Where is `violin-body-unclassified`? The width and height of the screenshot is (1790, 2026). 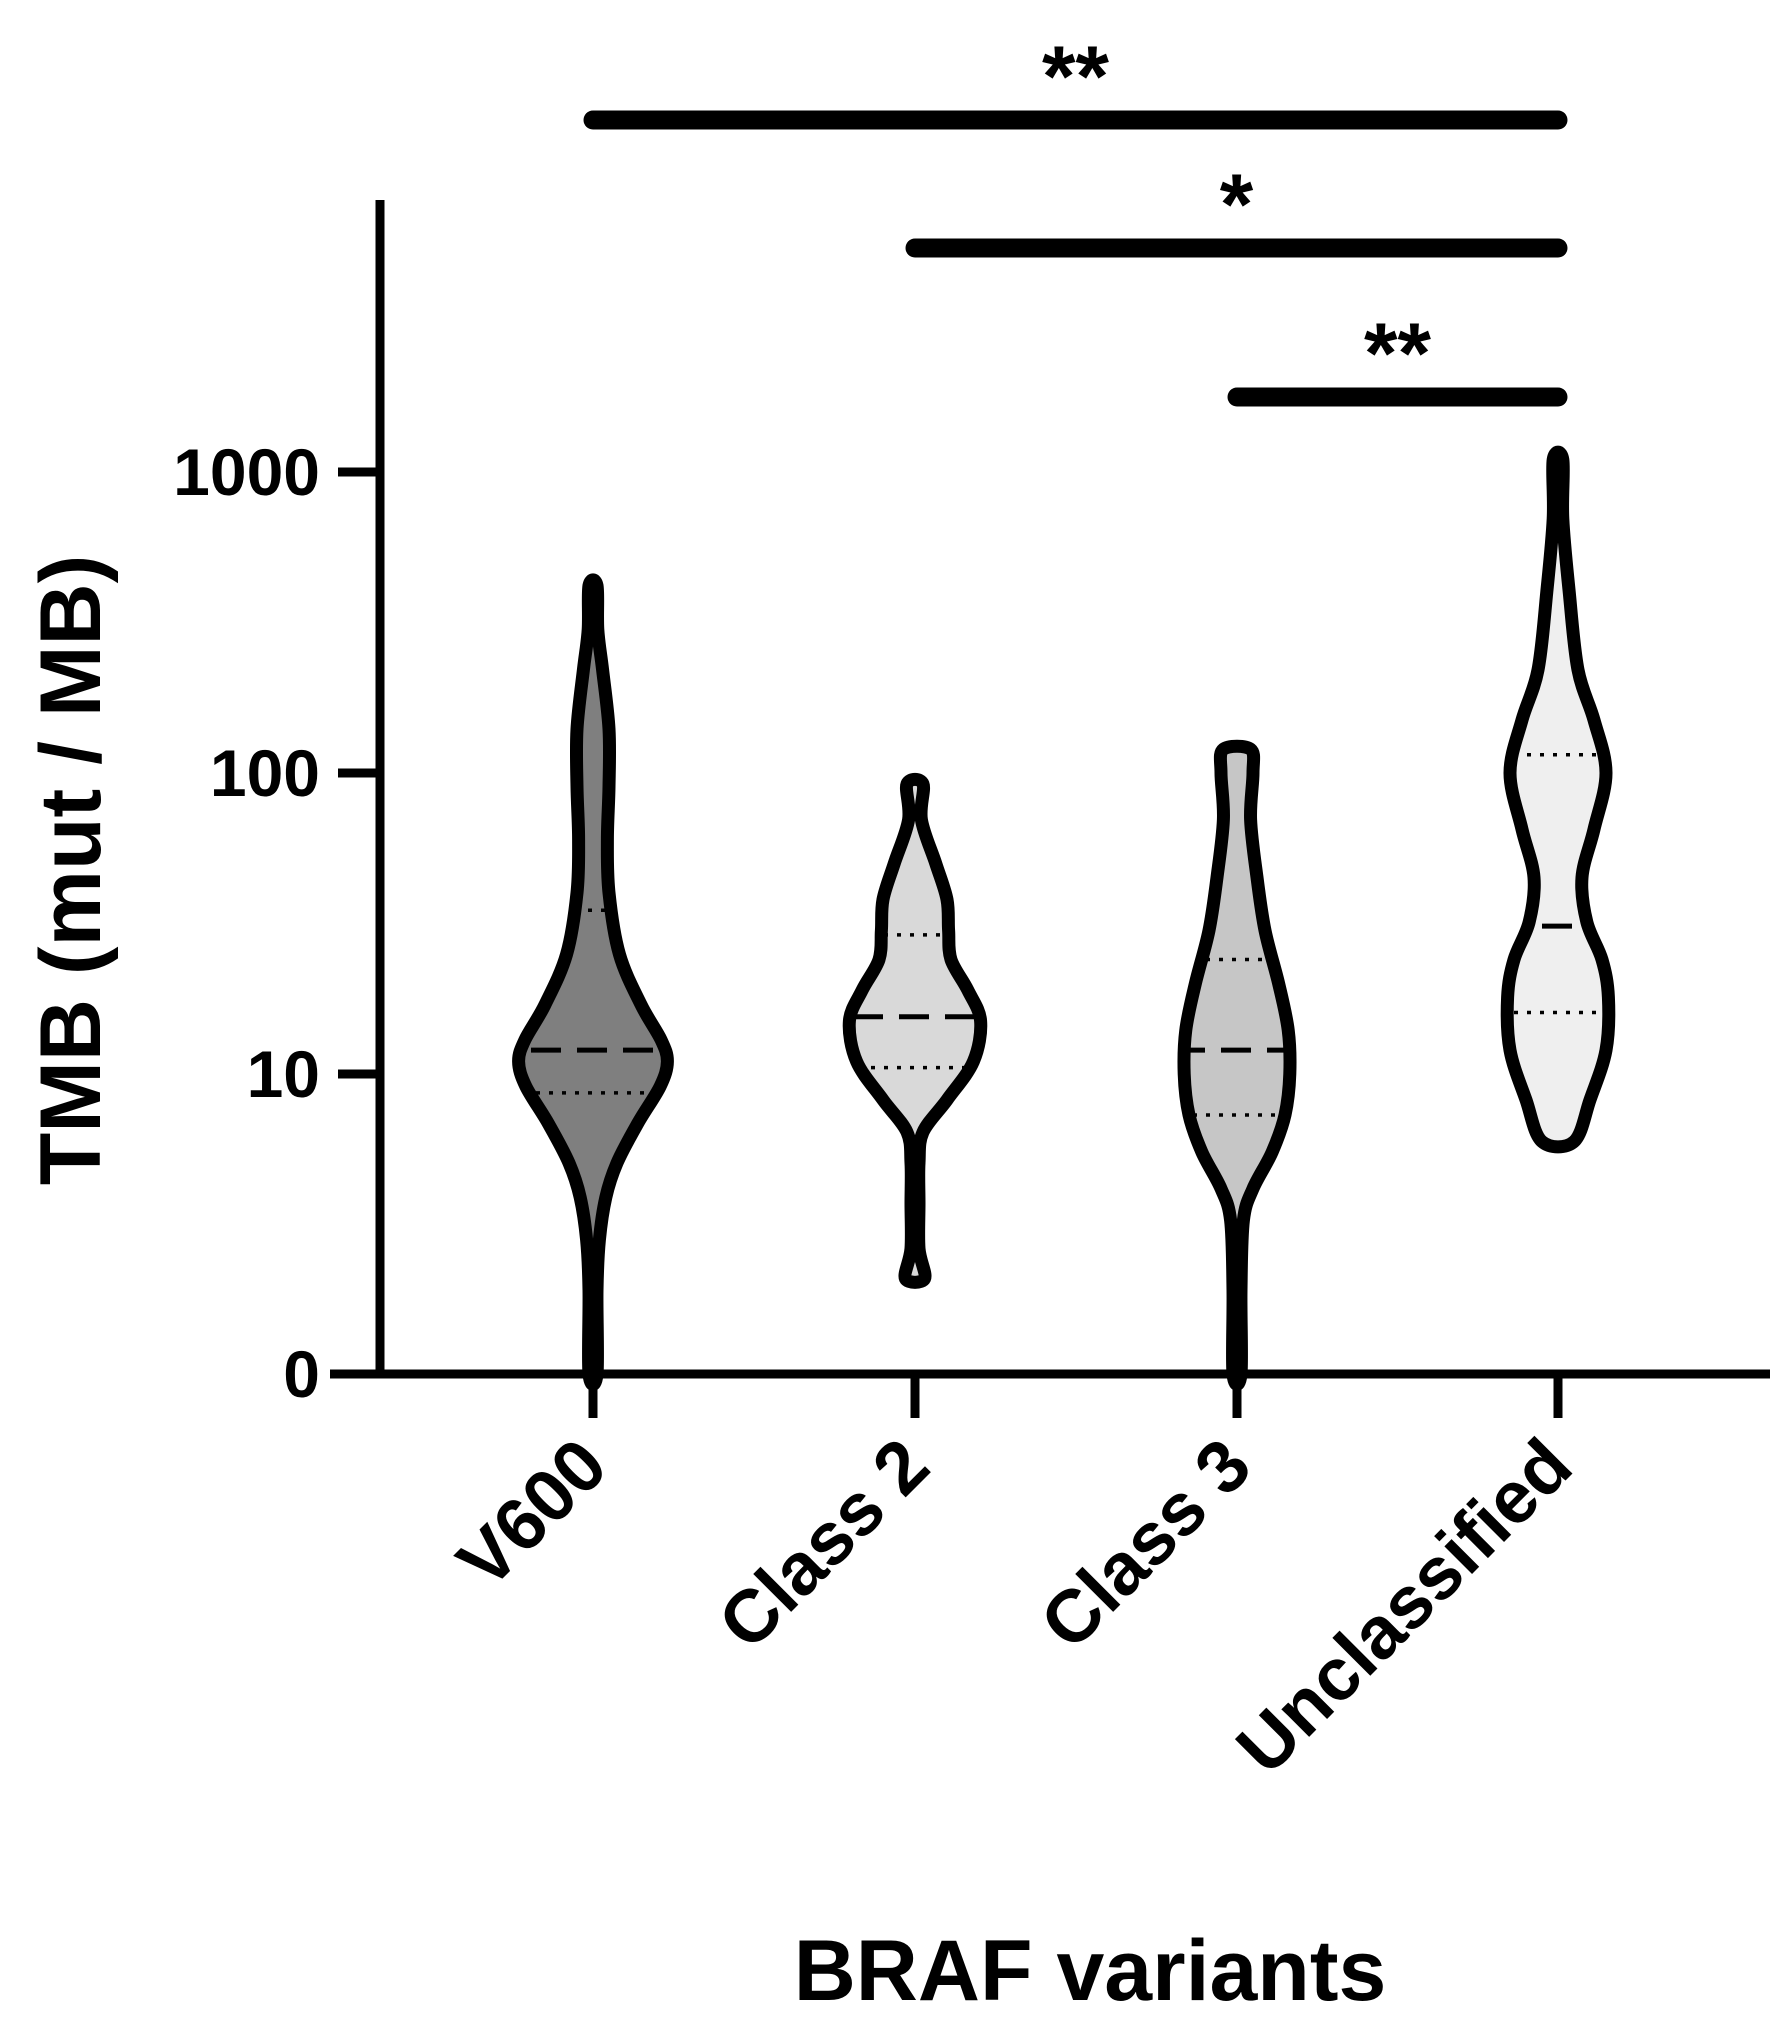
violin-body-unclassified is located at coordinates (1558, 799).